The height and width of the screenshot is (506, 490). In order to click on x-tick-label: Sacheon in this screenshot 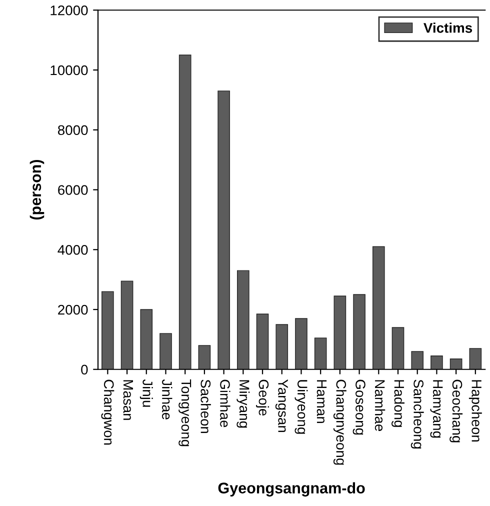, I will do `click(205, 407)`.